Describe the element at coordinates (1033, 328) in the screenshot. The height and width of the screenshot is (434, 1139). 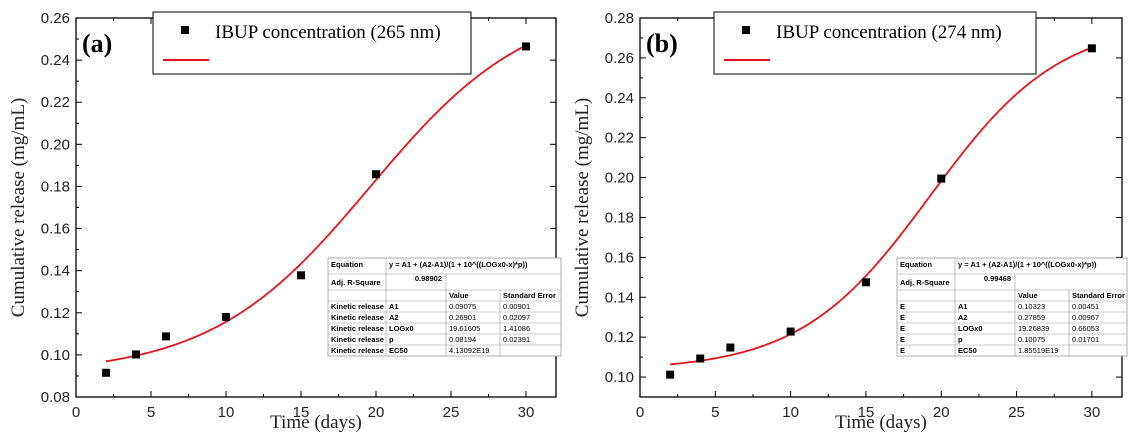
I see `table-value: 19.26839` at that location.